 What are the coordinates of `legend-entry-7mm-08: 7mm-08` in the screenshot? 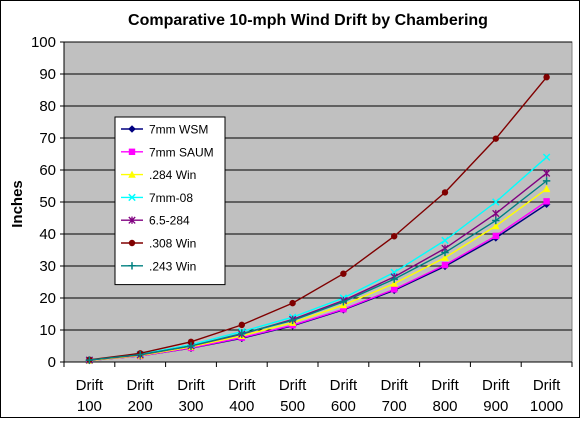 It's located at (157, 198).